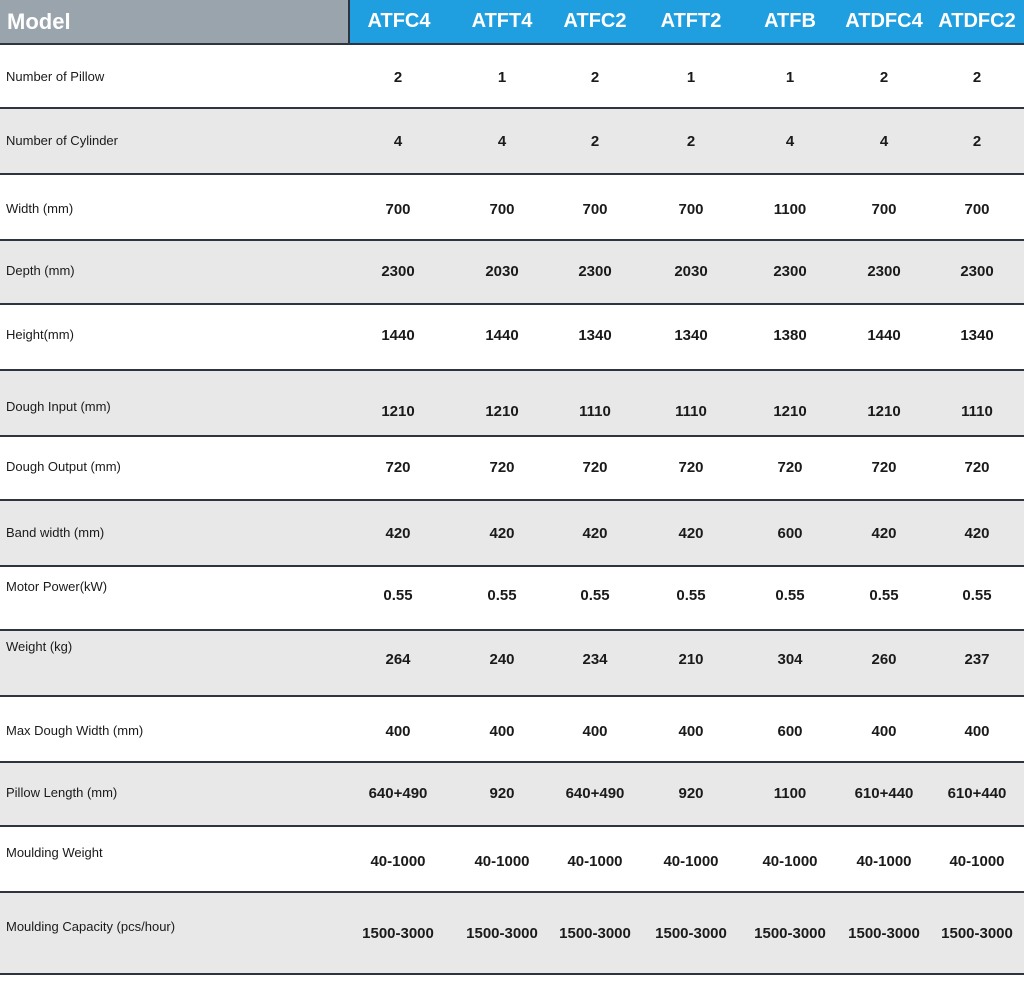  Describe the element at coordinates (502, 21) in the screenshot. I see `column-header-atft4: ATFT4` at that location.